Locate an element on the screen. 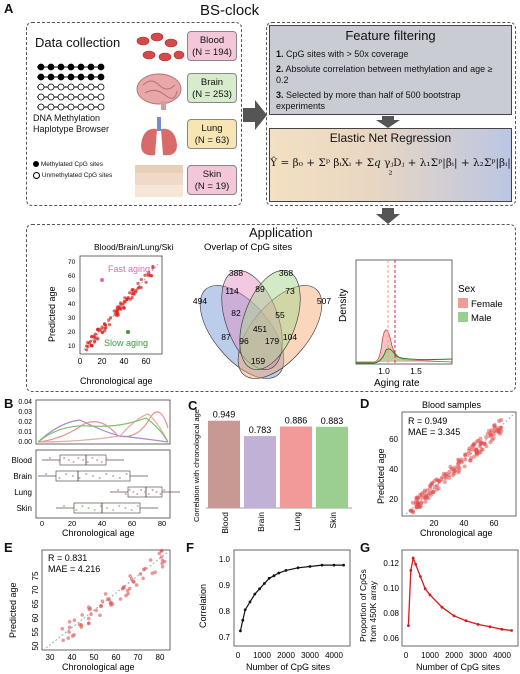  panel-b-letter: B is located at coordinates (9, 403).